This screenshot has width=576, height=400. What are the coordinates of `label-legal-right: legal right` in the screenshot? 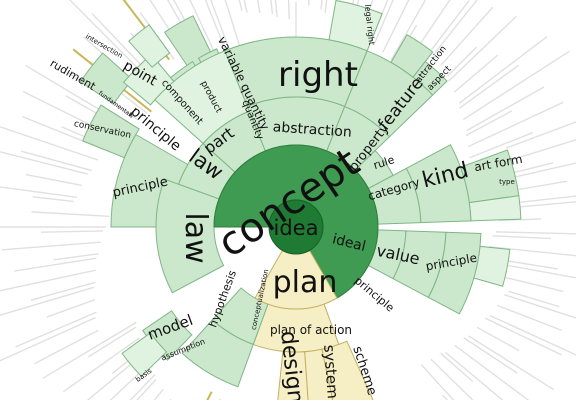 It's located at (369, 24).